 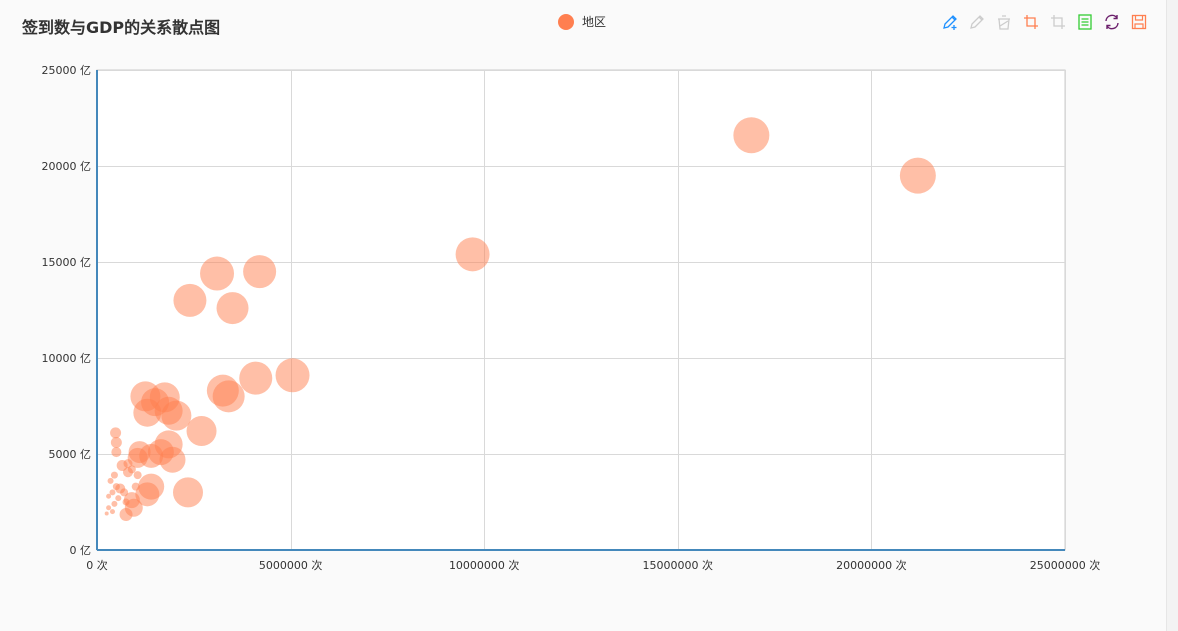 I want to click on x-tick-label: 5000000 次, so click(x=291, y=565).